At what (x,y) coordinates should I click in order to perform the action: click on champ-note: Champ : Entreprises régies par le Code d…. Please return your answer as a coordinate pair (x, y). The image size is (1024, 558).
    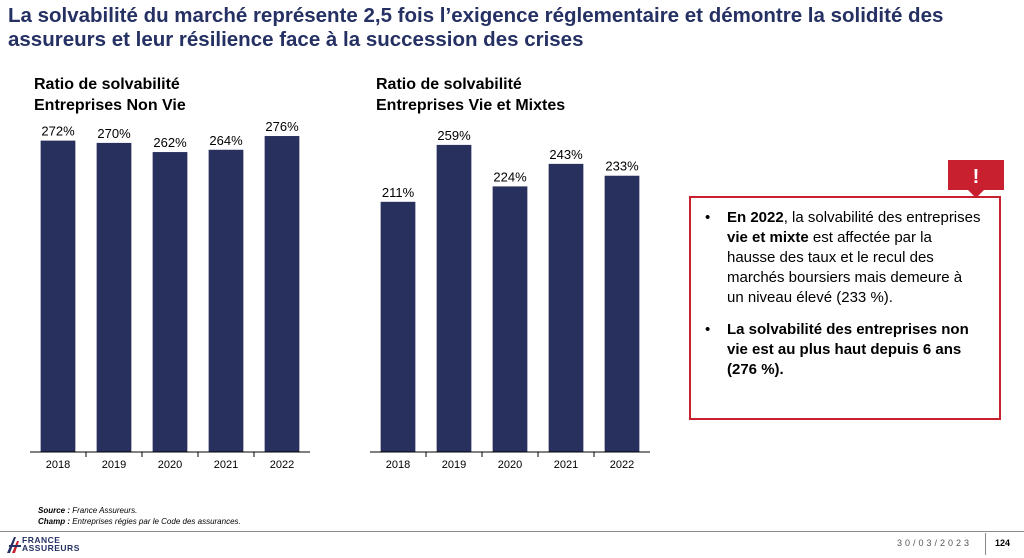
    Looking at the image, I should click on (139, 521).